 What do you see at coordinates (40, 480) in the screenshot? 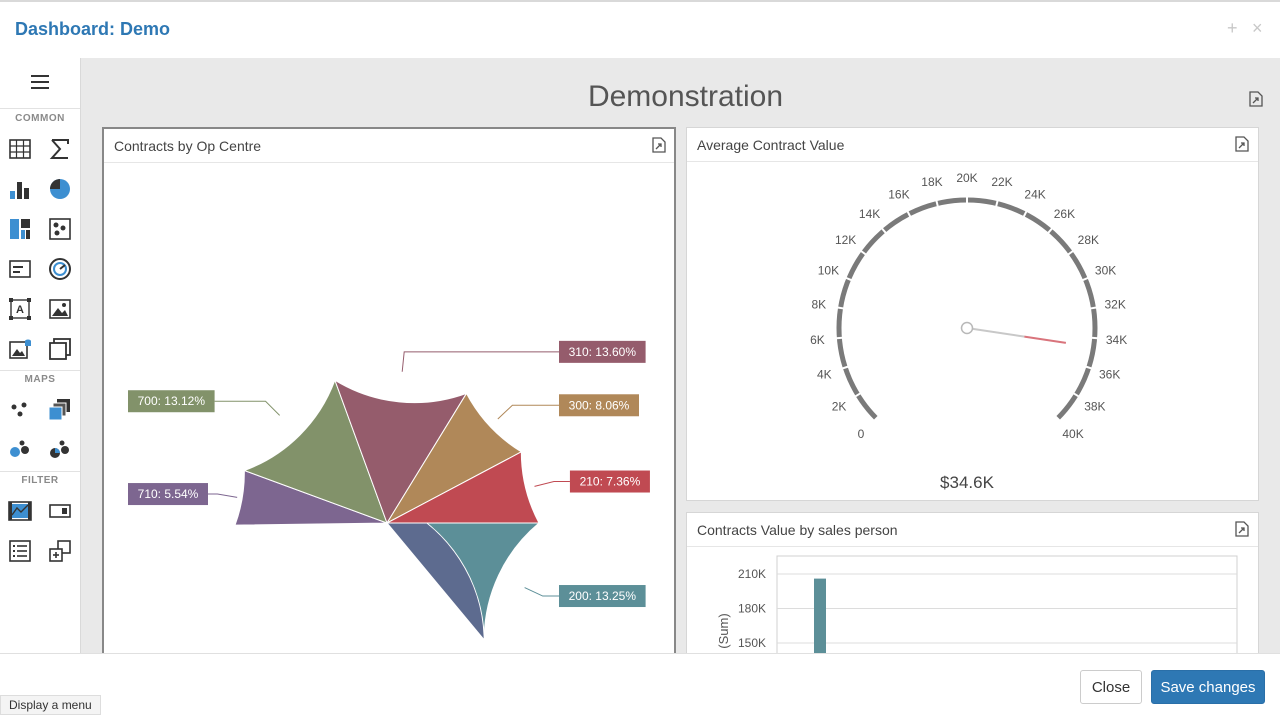
I see `toolbox-group-filter: FILTER` at bounding box center [40, 480].